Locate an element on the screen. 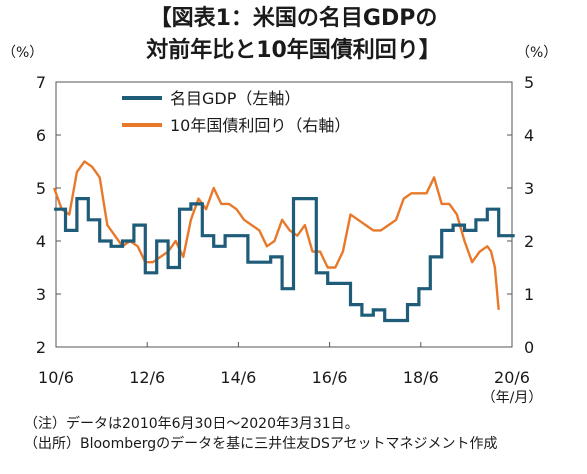  x-tick-label: 18/6 is located at coordinates (421, 377).